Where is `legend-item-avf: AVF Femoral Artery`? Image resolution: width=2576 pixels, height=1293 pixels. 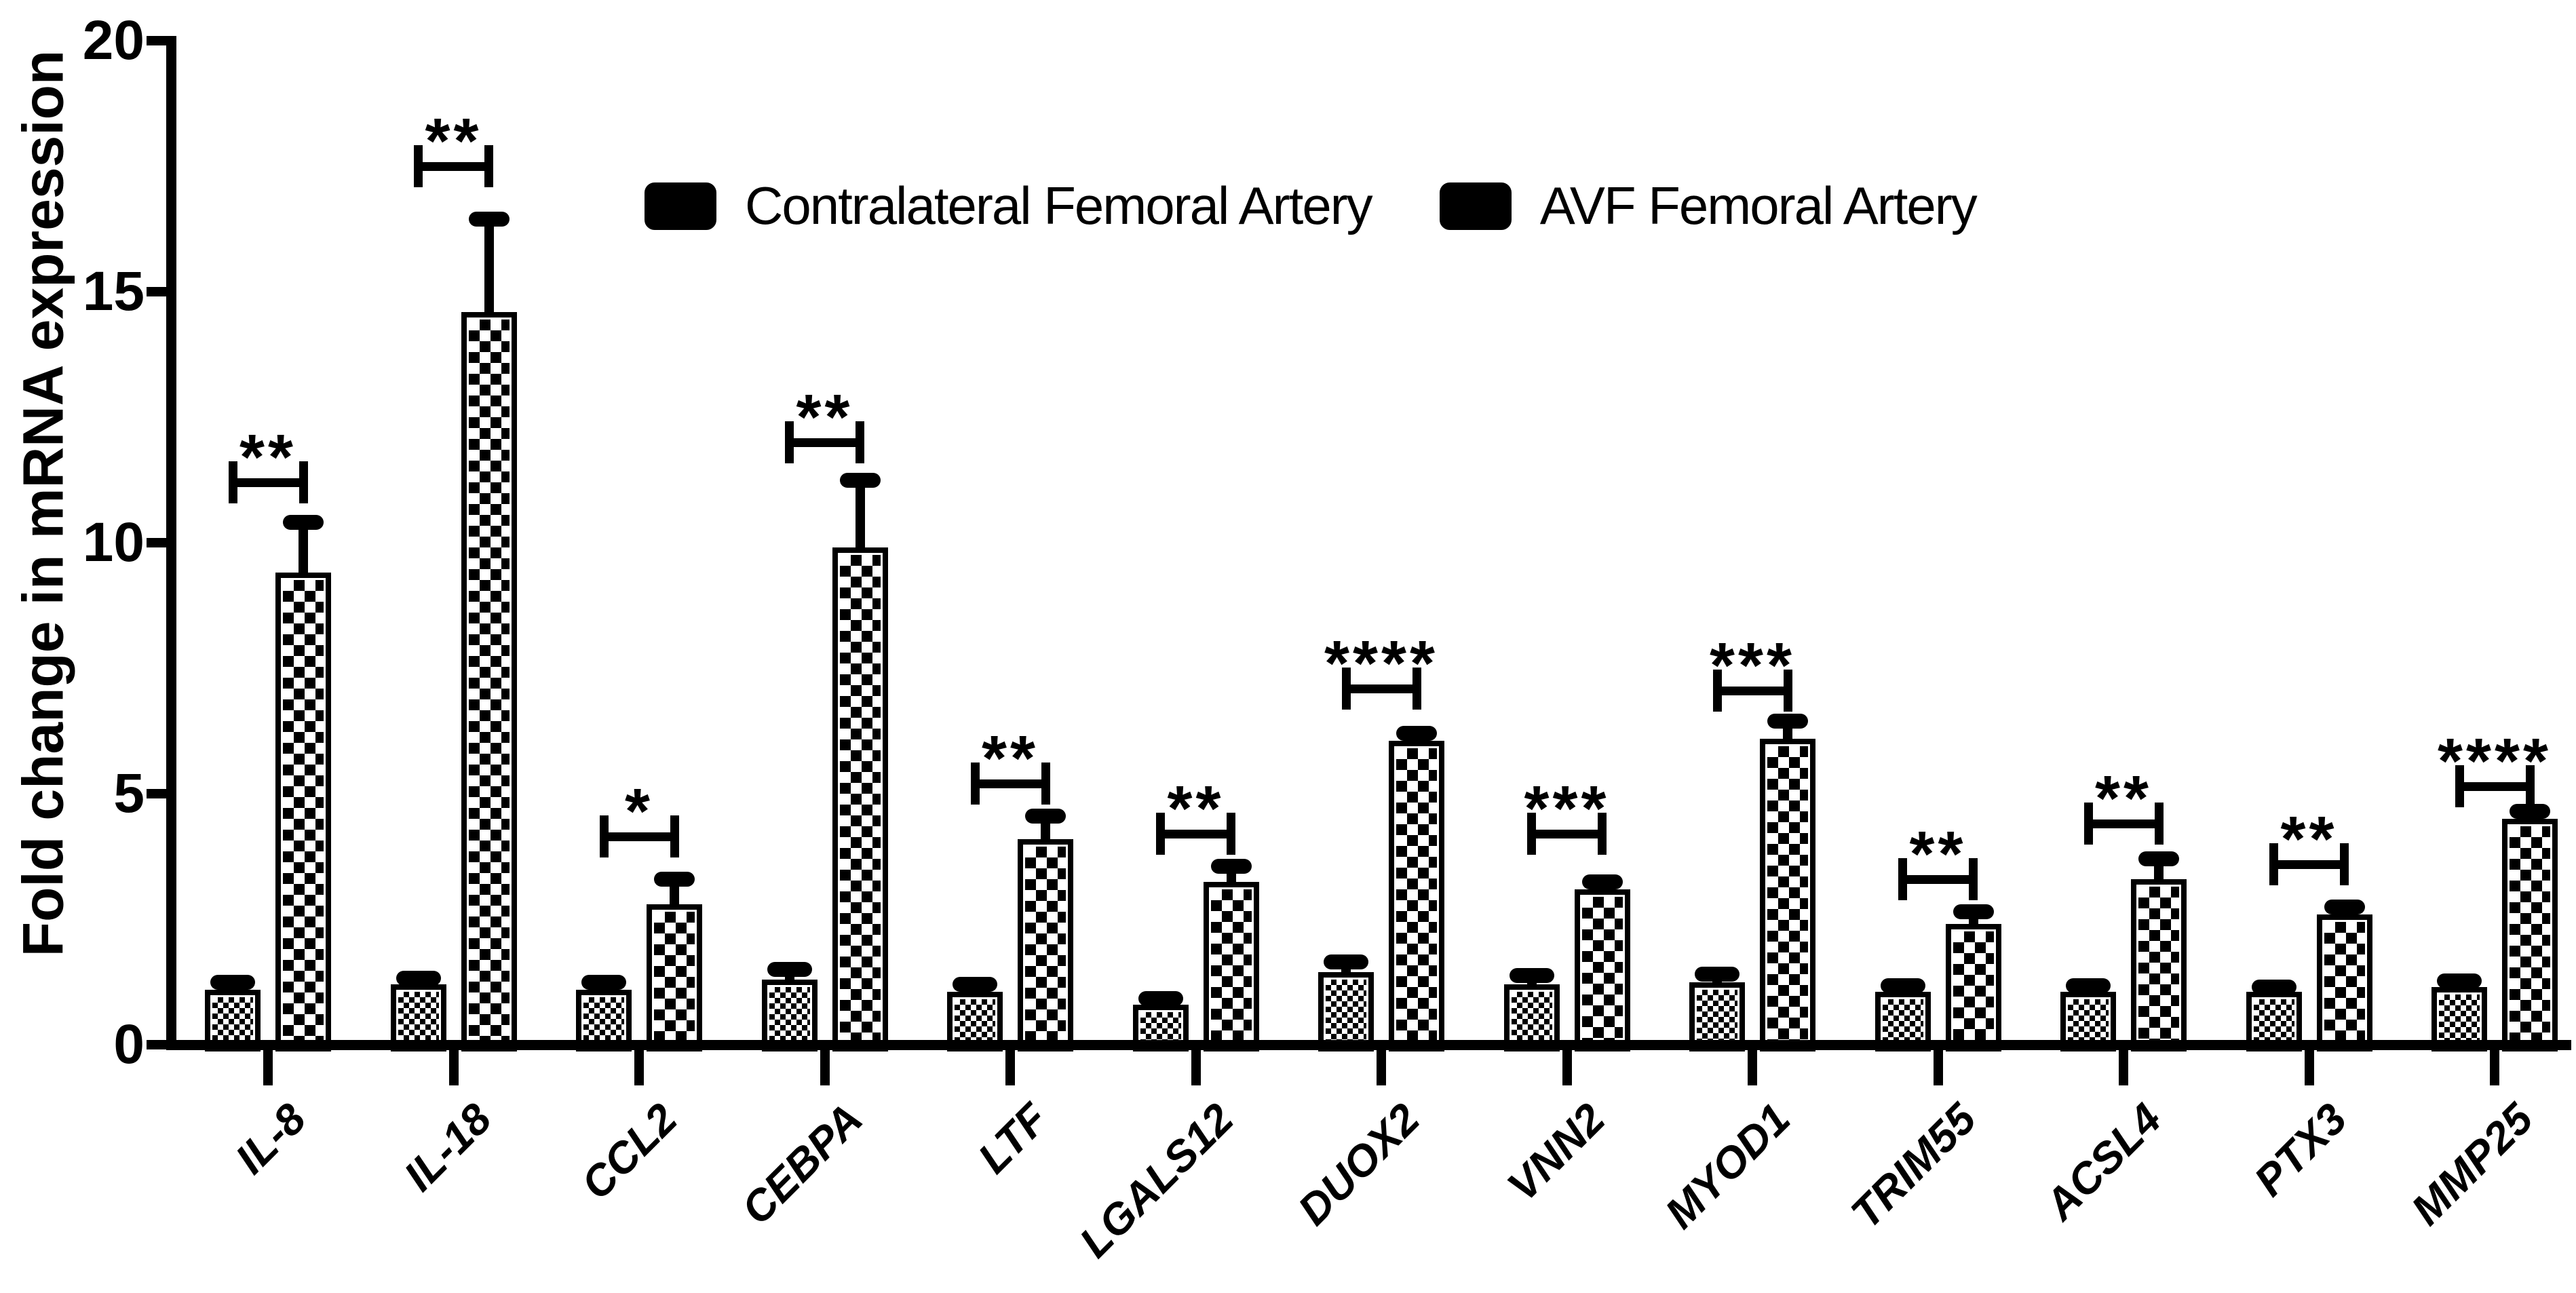 legend-item-avf: AVF Femoral Artery is located at coordinates (1708, 206).